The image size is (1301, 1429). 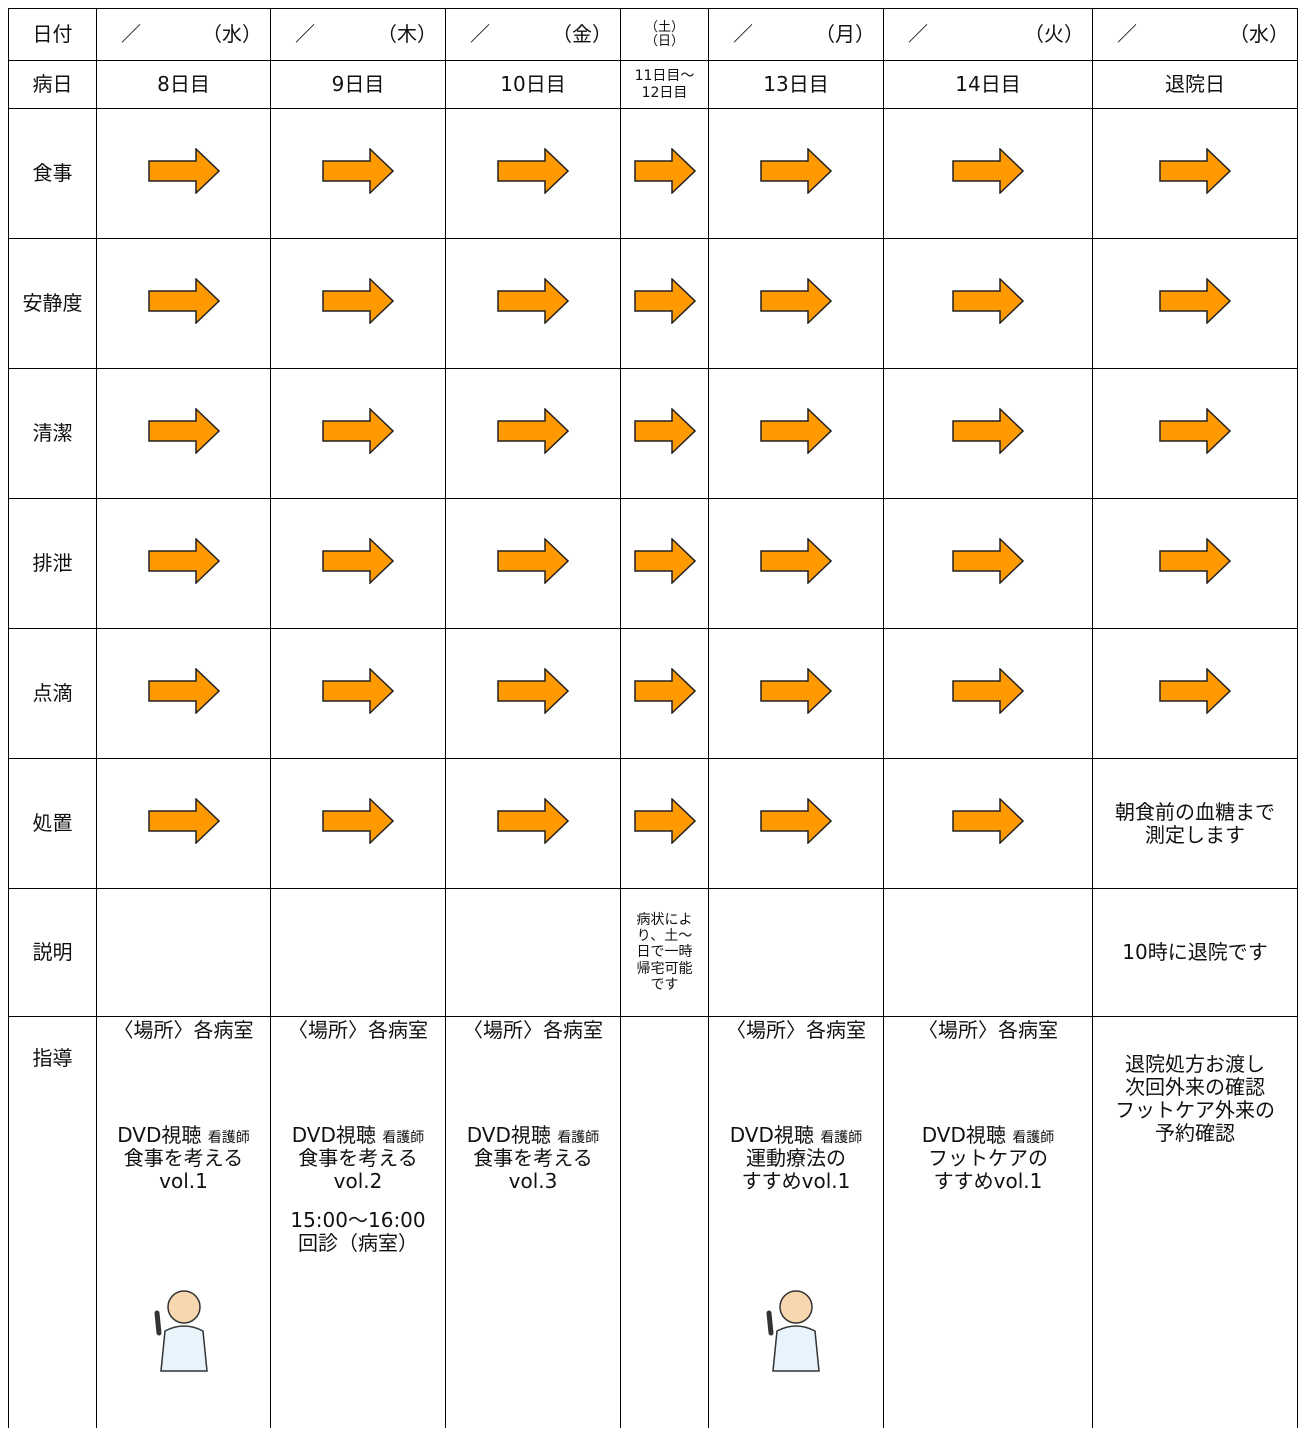 What do you see at coordinates (52, 433) in the screenshot?
I see `row-label: 清潔` at bounding box center [52, 433].